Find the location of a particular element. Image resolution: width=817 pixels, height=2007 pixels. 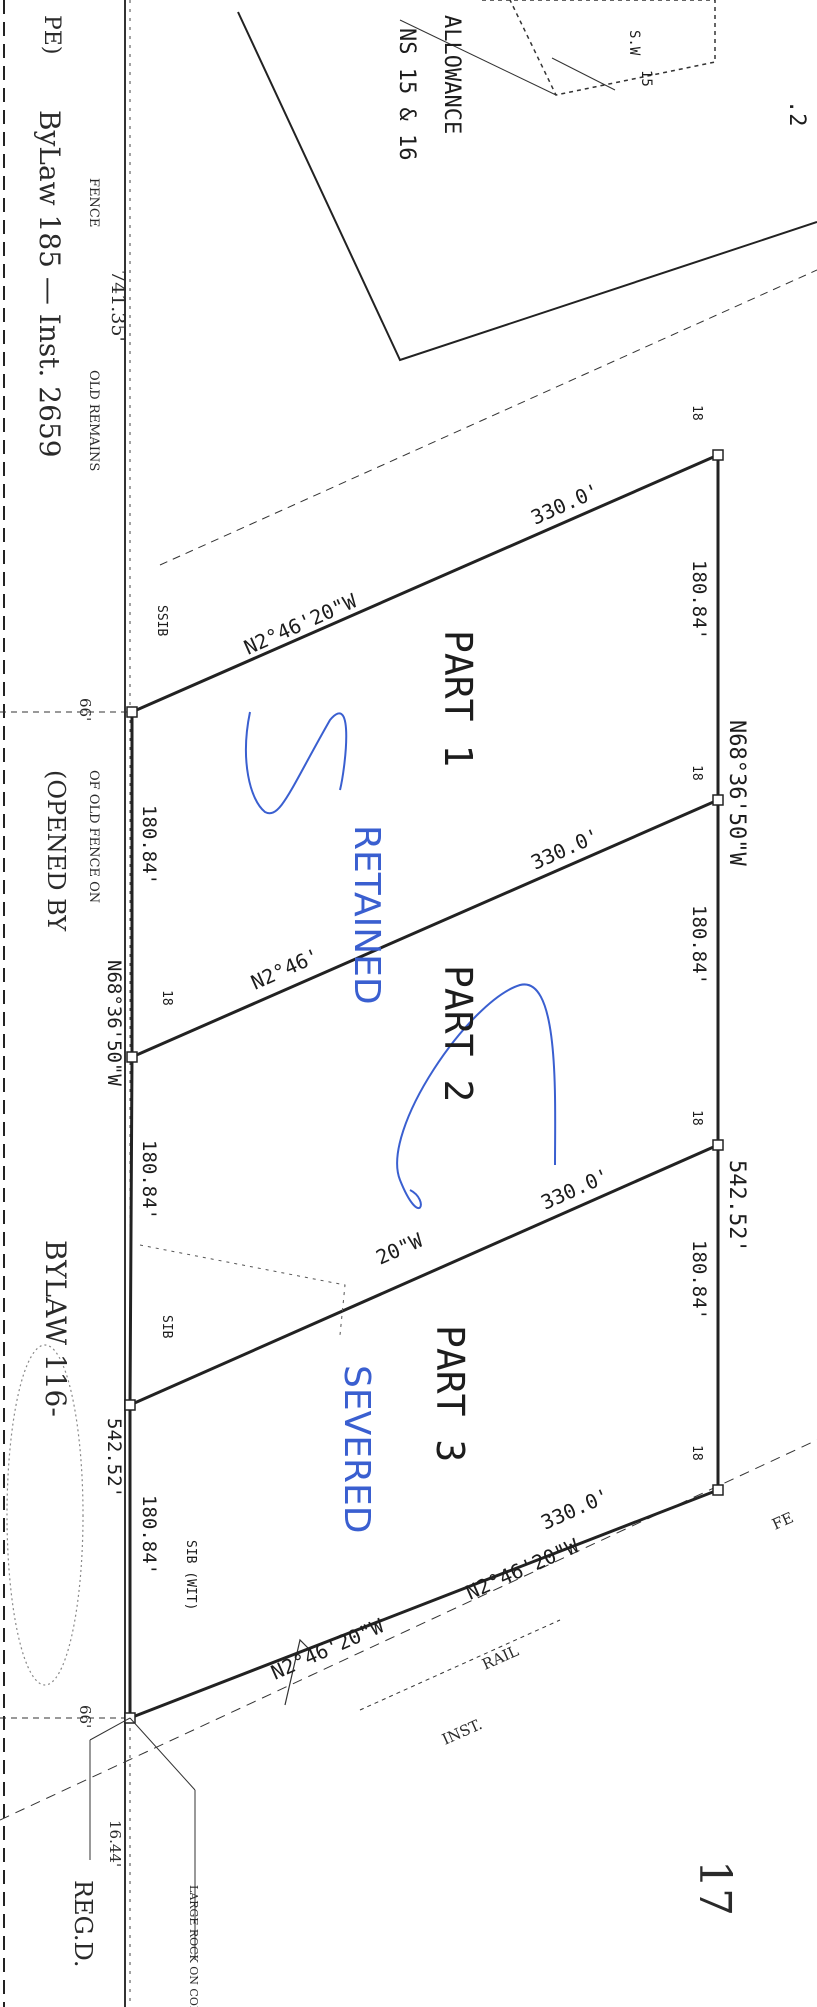

bylaw-circle is located at coordinates (45, 1515).